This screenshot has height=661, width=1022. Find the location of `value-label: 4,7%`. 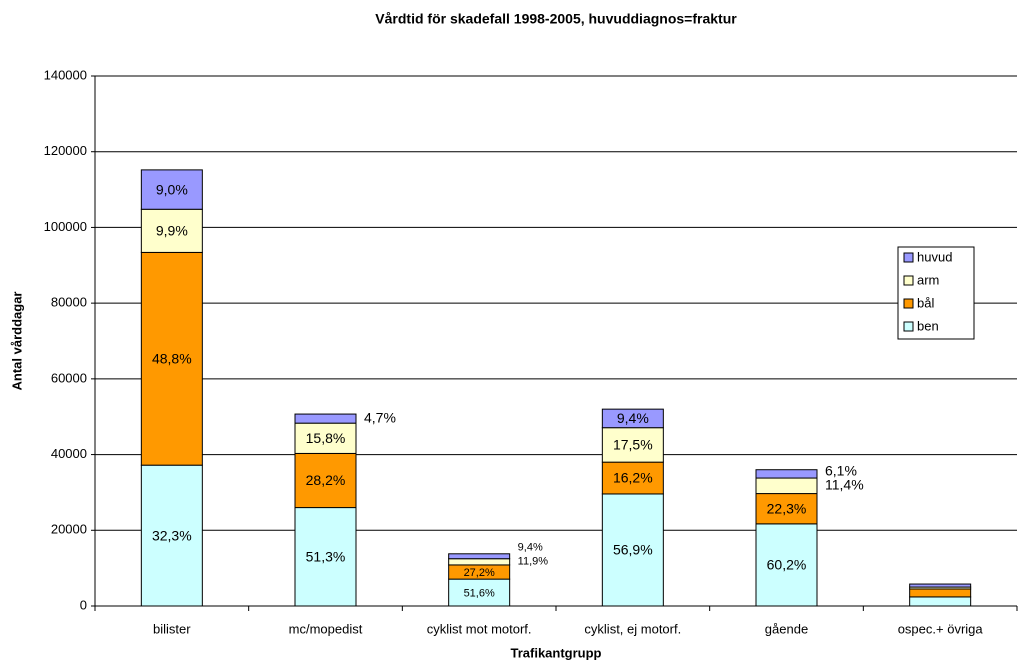

value-label: 4,7% is located at coordinates (380, 417).